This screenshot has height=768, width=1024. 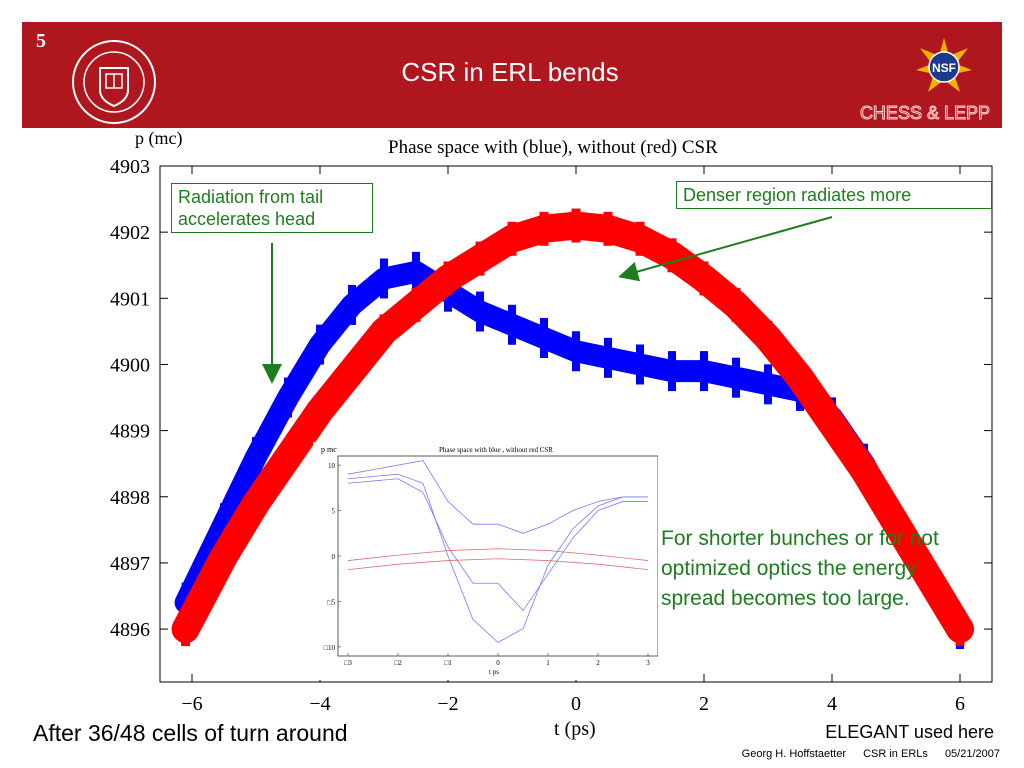 What do you see at coordinates (130, 564) in the screenshot?
I see `y-tick-label: 4897` at bounding box center [130, 564].